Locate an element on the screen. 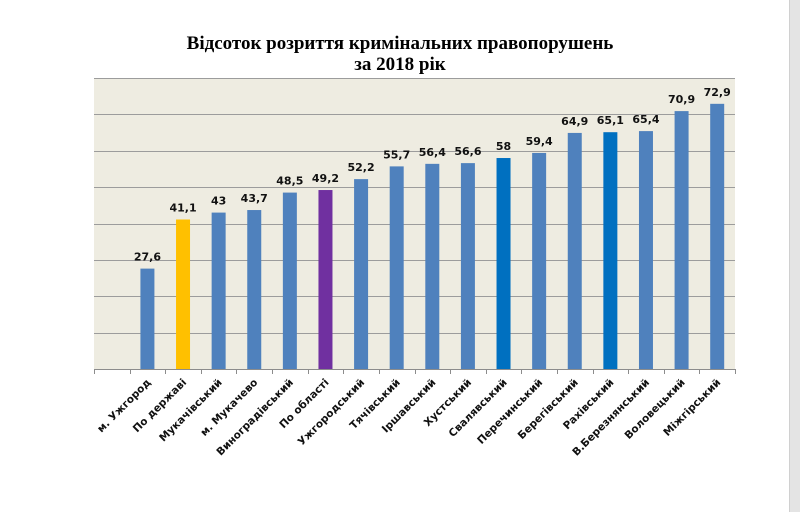 The height and width of the screenshot is (512, 800). category-label: Воловецький is located at coordinates (655, 409).